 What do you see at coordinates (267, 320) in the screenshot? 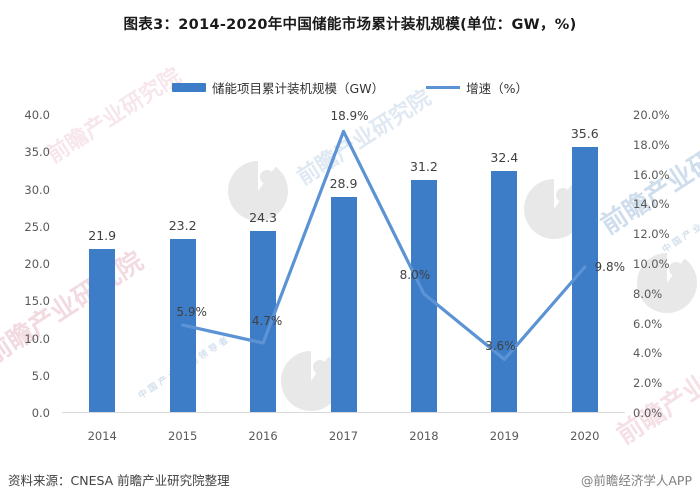
I see `line-value-label-2016: 4.7%` at bounding box center [267, 320].